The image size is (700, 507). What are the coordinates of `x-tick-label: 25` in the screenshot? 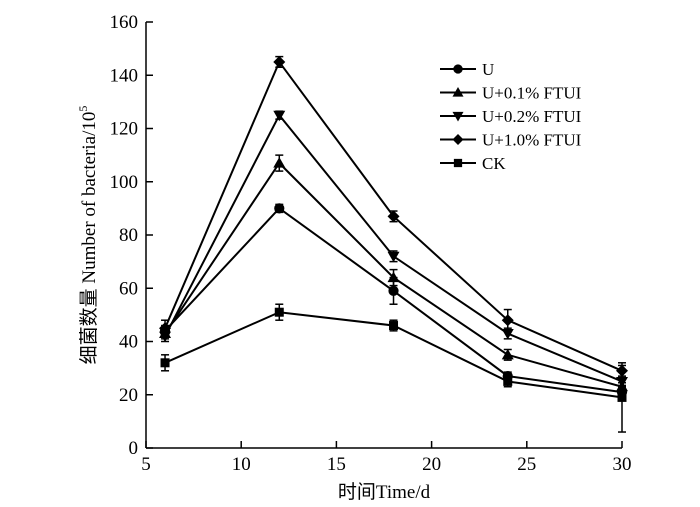 It's located at (526, 464).